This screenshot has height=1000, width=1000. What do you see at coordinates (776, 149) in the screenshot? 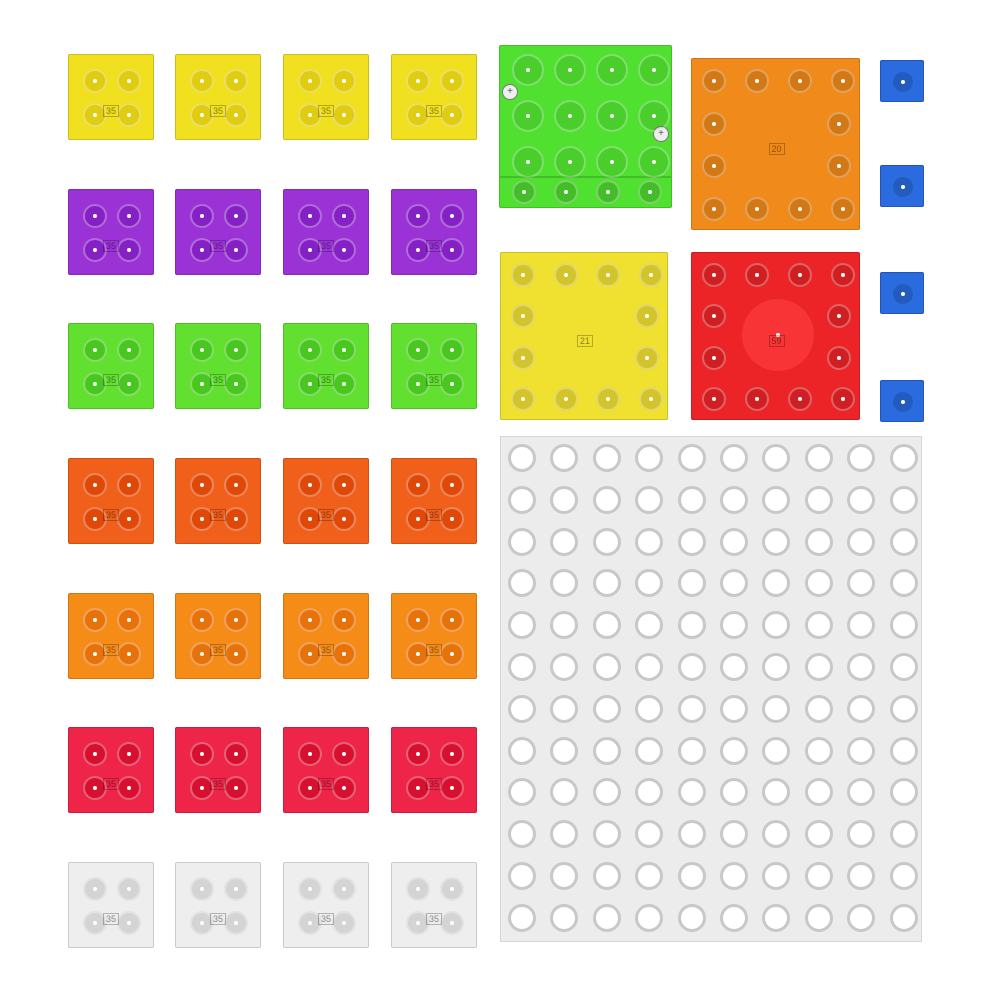
I see `module-label: 20` at bounding box center [776, 149].